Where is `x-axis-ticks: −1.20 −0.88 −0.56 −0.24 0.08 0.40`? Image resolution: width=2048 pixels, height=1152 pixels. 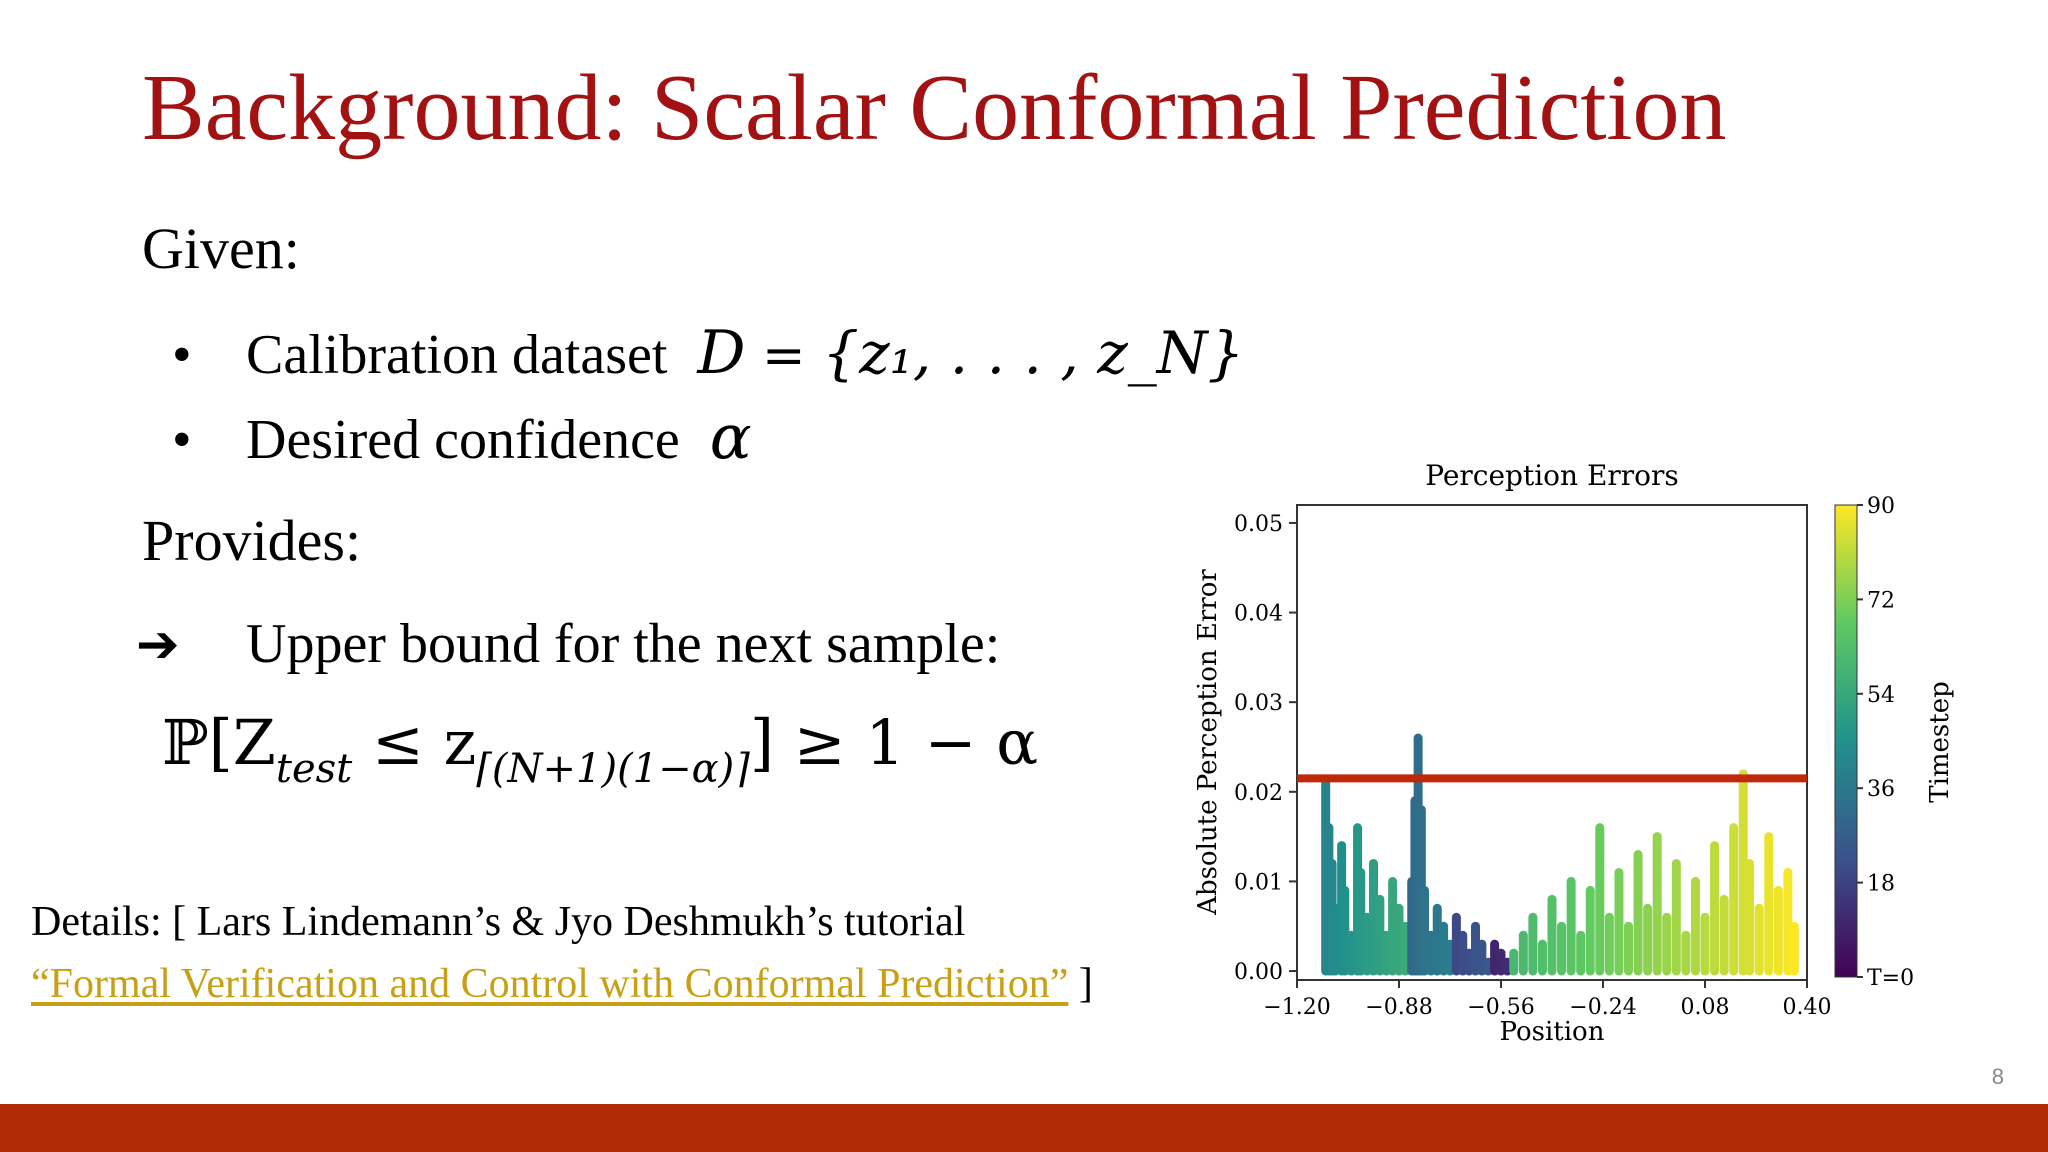 x-axis-ticks: −1.20 −0.88 −0.56 −0.24 0.08 0.40 is located at coordinates (1547, 1000).